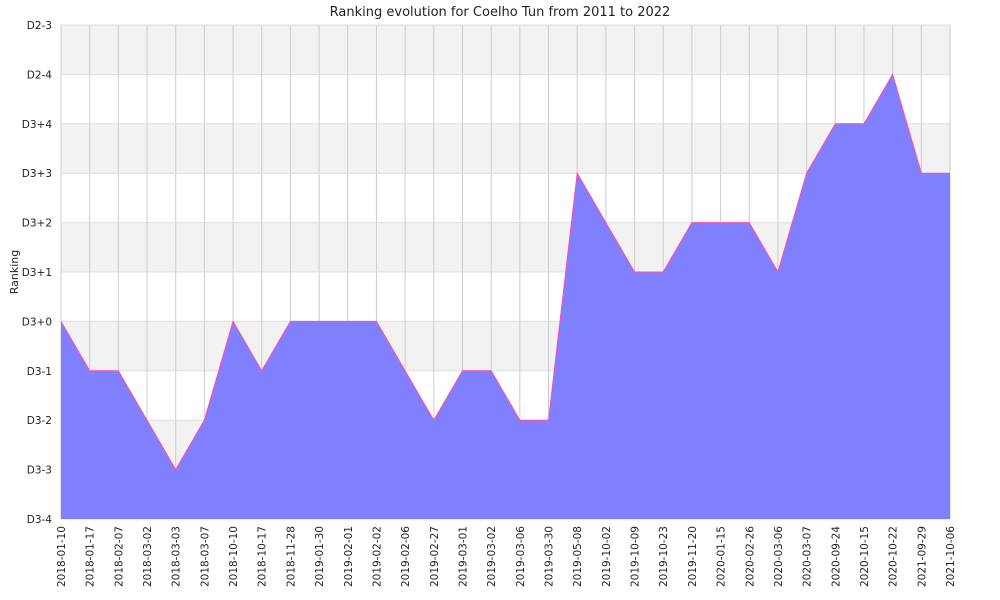 Image resolution: width=1000 pixels, height=600 pixels. I want to click on y-tick-label: D3+3, so click(37, 174).